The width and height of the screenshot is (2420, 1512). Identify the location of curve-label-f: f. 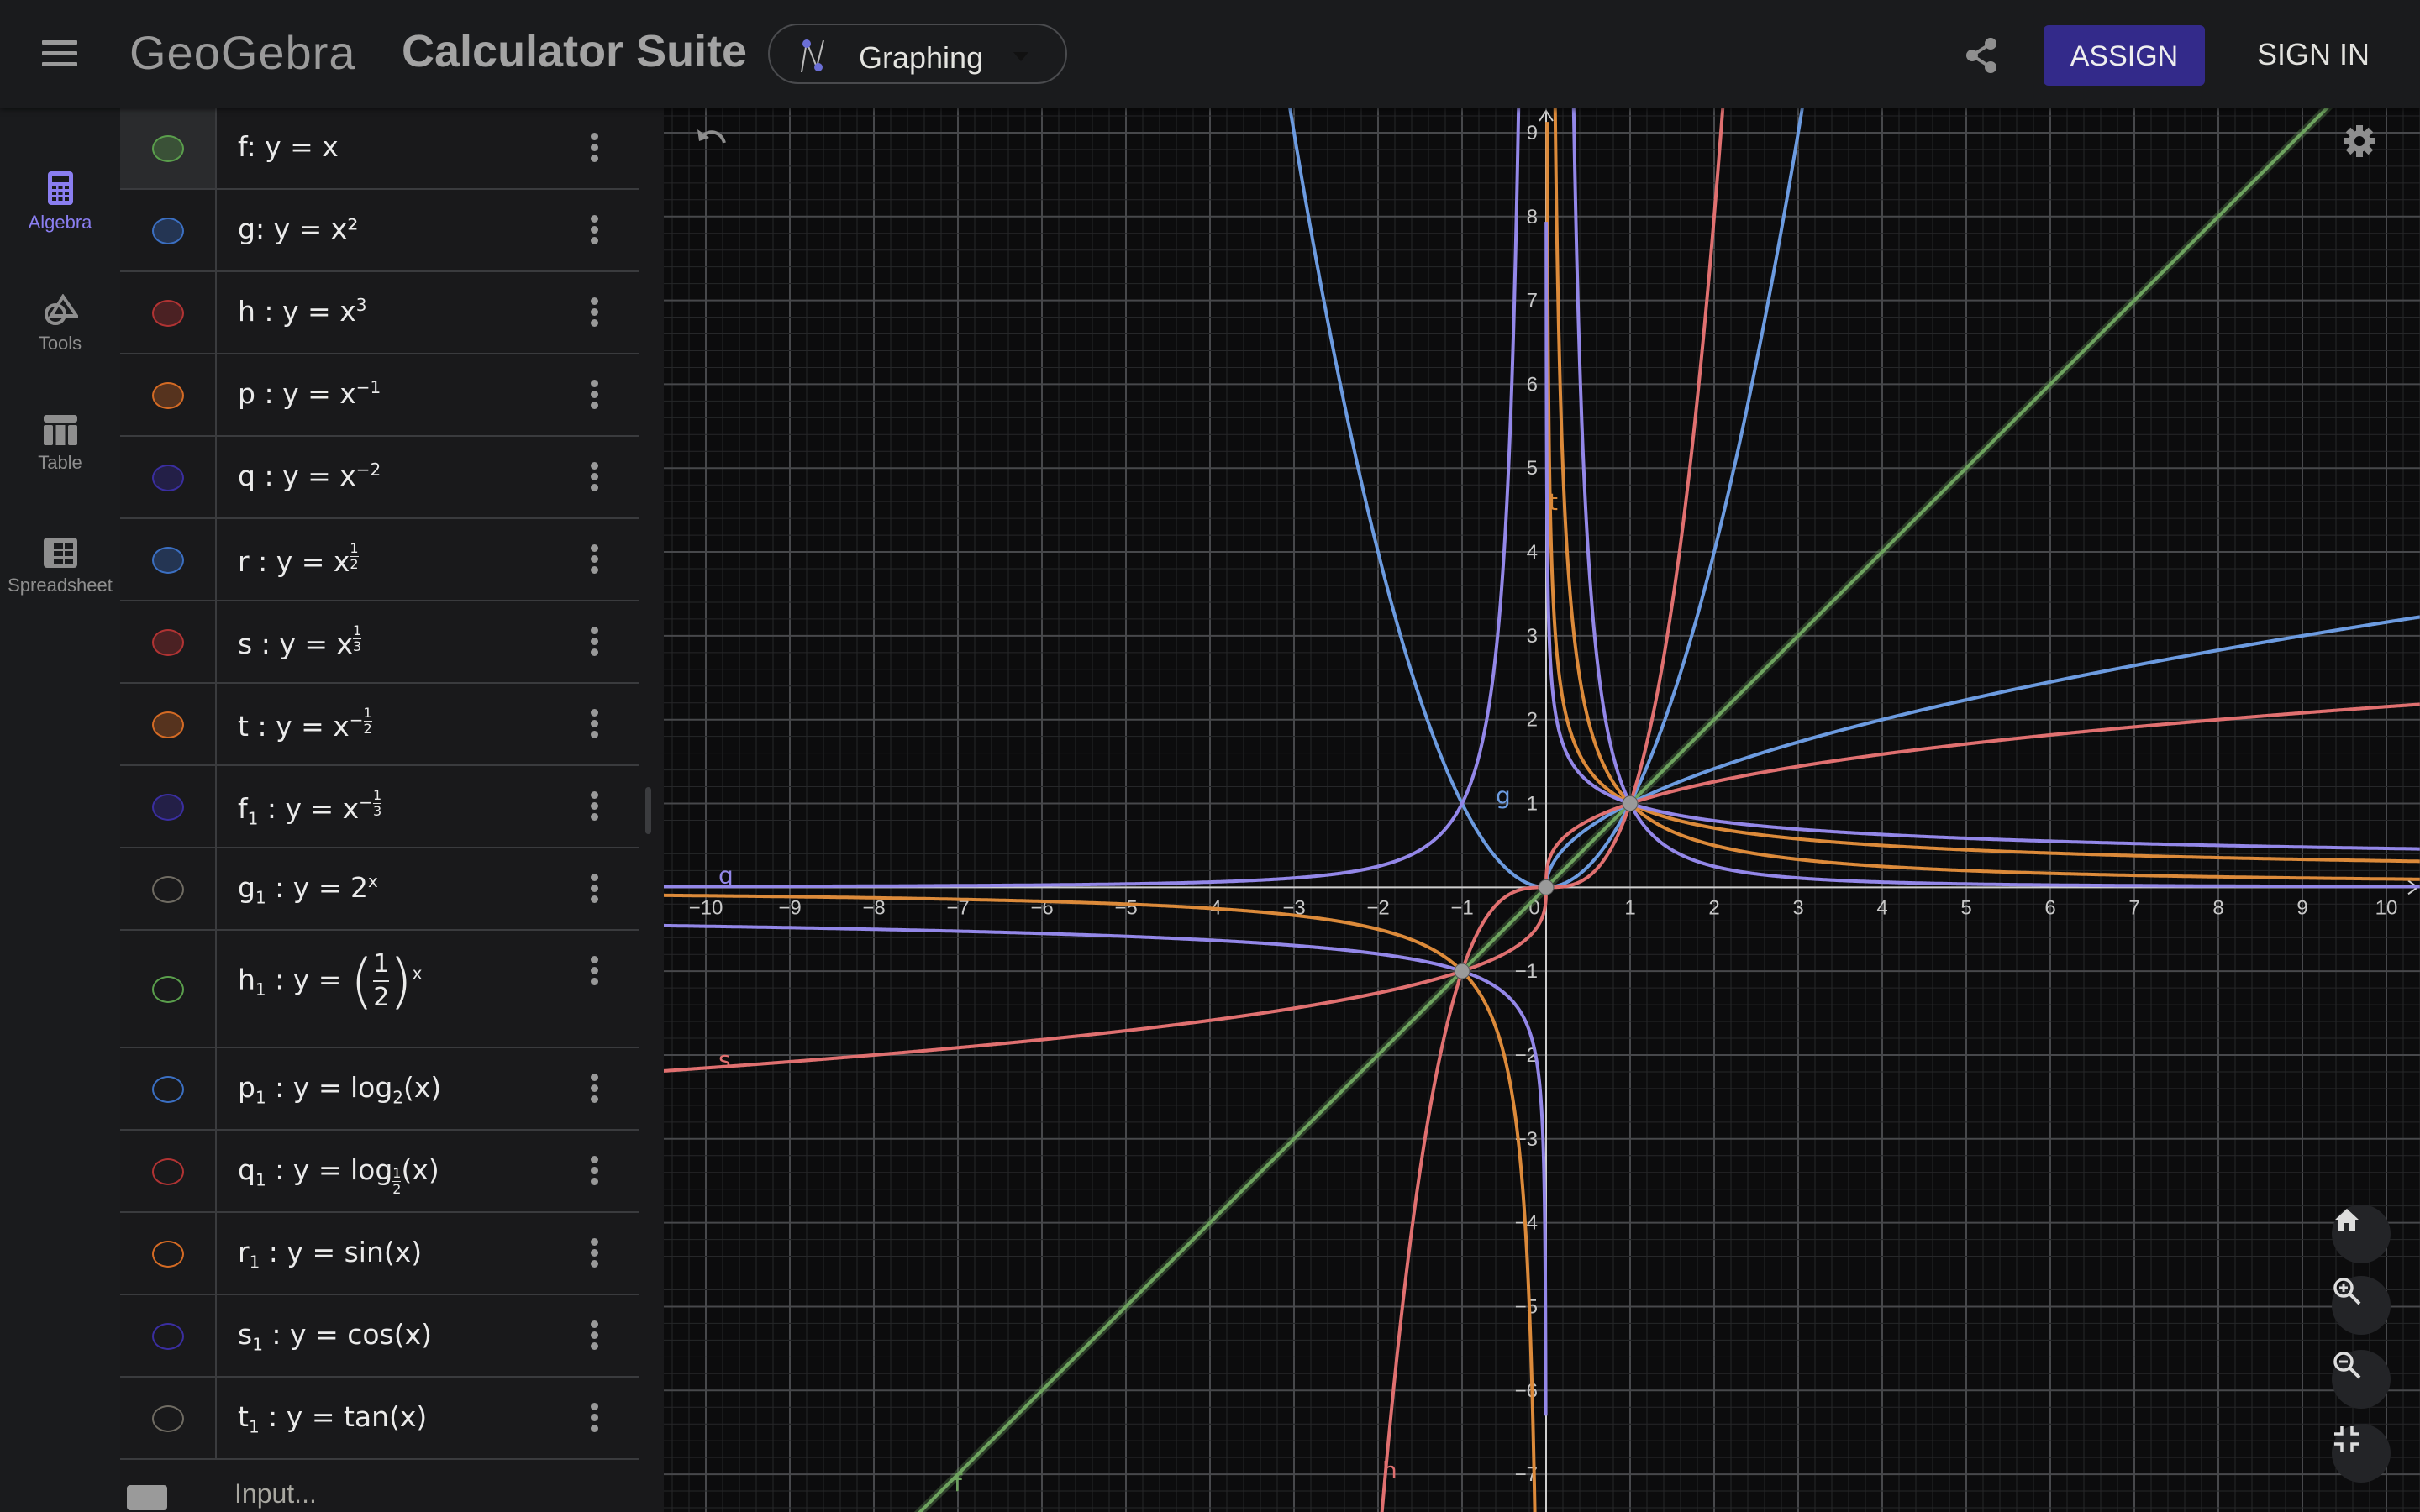
(959, 1483).